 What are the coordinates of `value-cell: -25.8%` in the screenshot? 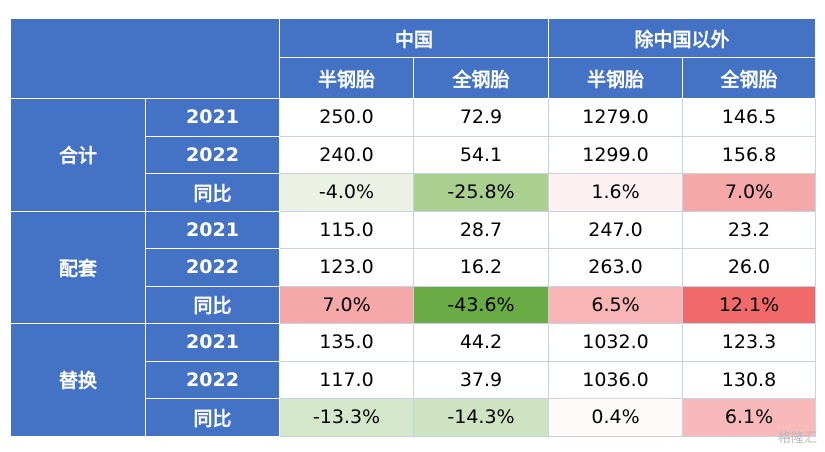 It's located at (481, 192).